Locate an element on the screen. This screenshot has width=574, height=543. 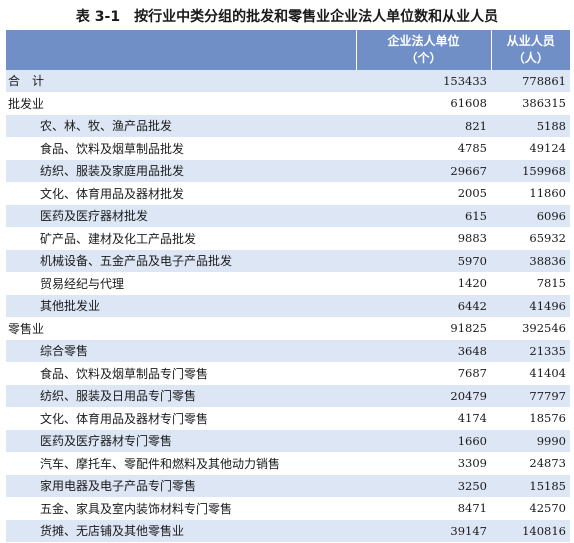
row-industry-name: 纺织、服装及日用品专门零售 is located at coordinates (181, 396).